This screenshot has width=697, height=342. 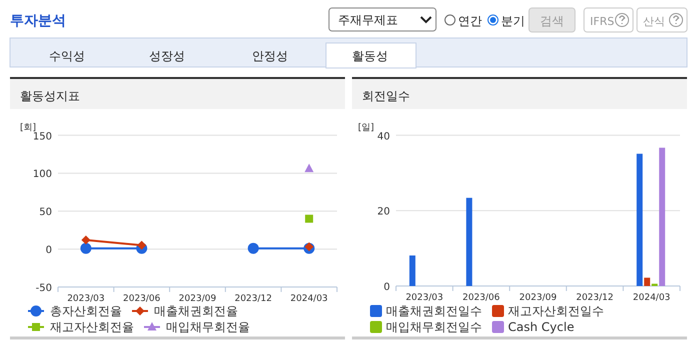 What do you see at coordinates (44, 288) in the screenshot?
I see `y-tick-label: -50` at bounding box center [44, 288].